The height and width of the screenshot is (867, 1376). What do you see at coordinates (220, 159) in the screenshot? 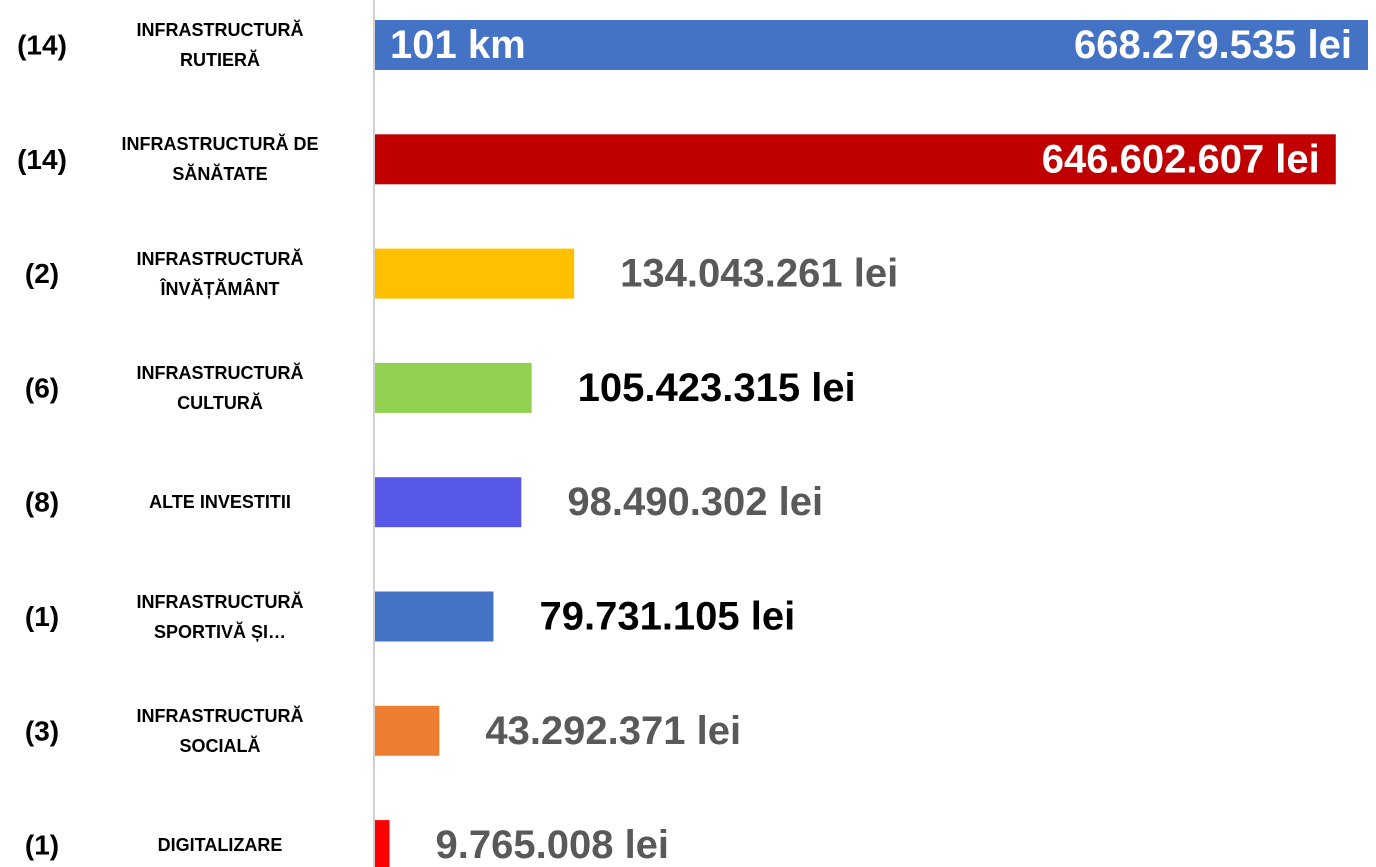
I see `category-label: INFRASTRUCTURĂ DE SĂNĂTATE` at bounding box center [220, 159].